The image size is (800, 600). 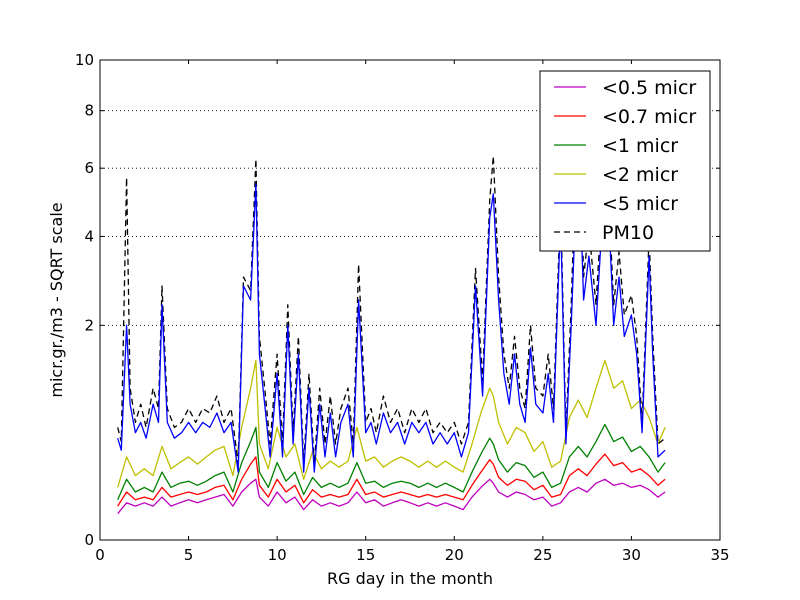 I want to click on legend-box, so click(x=625, y=161).